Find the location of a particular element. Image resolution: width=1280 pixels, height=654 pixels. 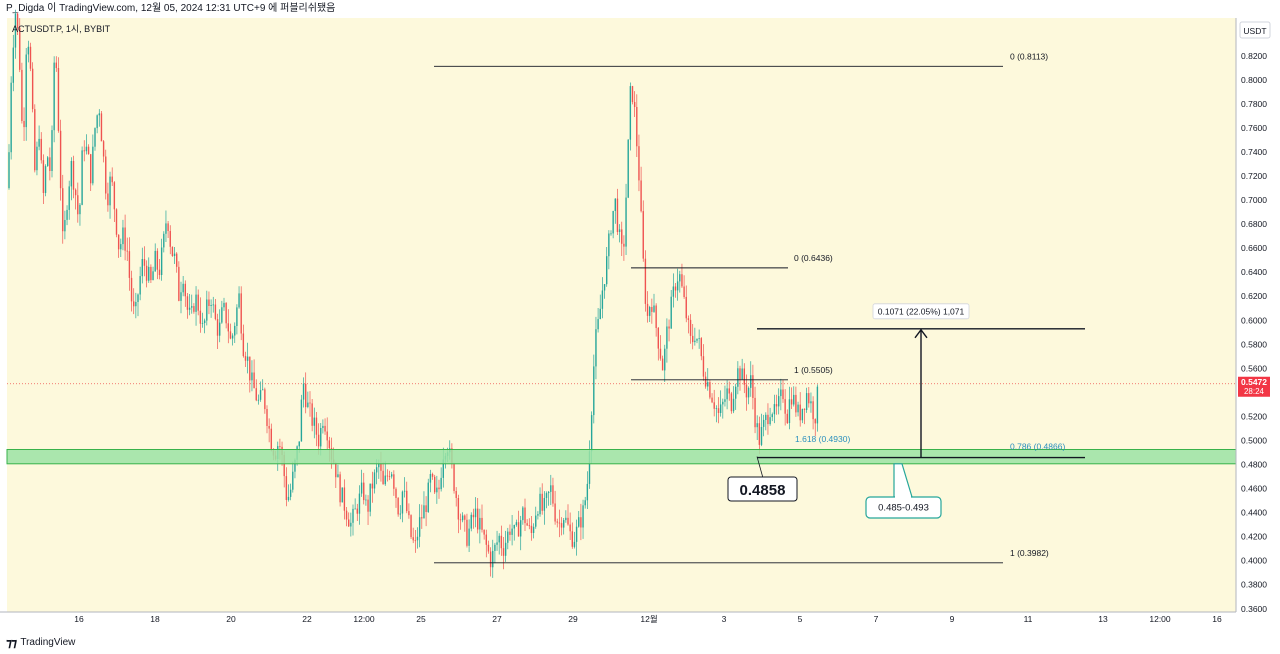

price-tick-label: 0.3600 is located at coordinates (1254, 609).